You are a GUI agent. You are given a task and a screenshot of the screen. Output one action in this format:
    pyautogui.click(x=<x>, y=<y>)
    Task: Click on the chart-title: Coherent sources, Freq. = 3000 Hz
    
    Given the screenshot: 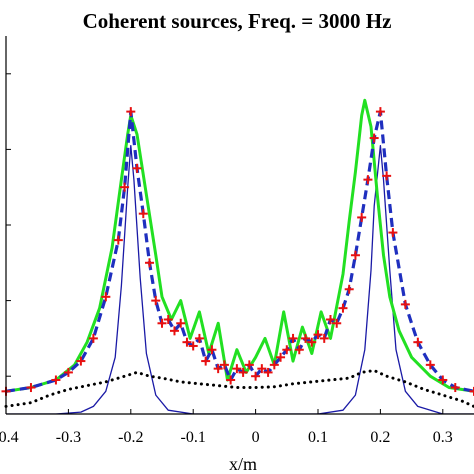 What is the action you would take?
    pyautogui.click(x=237, y=21)
    